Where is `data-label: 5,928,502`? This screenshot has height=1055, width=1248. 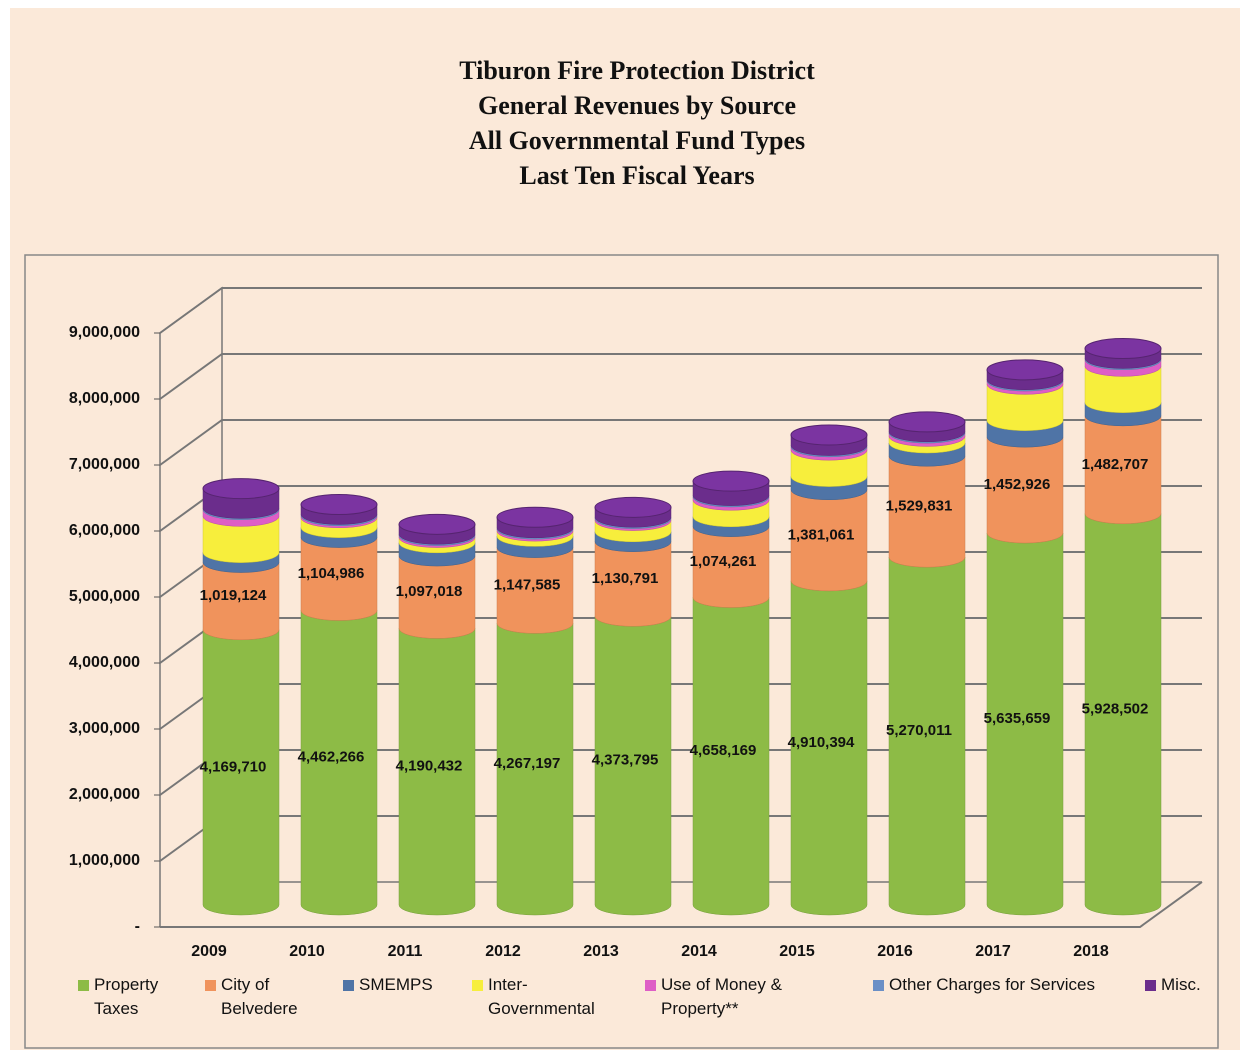
data-label: 5,928,502 is located at coordinates (1115, 708).